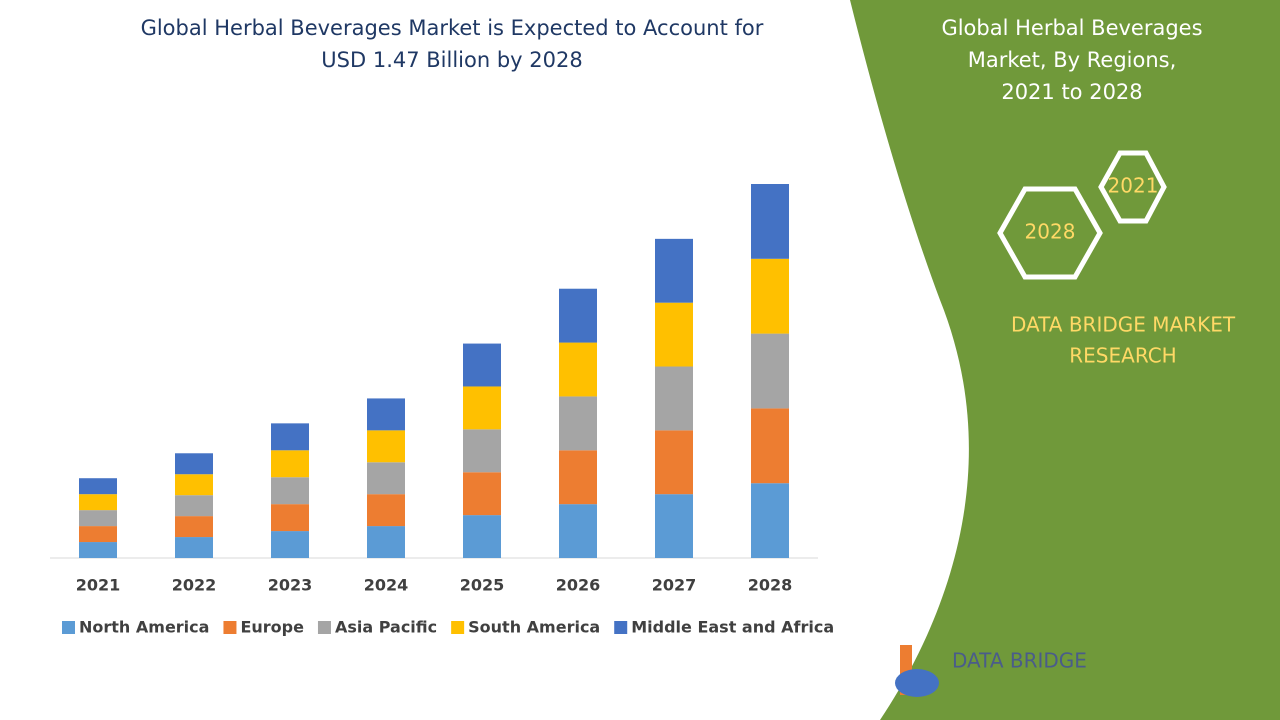 The image size is (1280, 720). Describe the element at coordinates (386, 585) in the screenshot. I see `x-tick-label: 2024` at that location.